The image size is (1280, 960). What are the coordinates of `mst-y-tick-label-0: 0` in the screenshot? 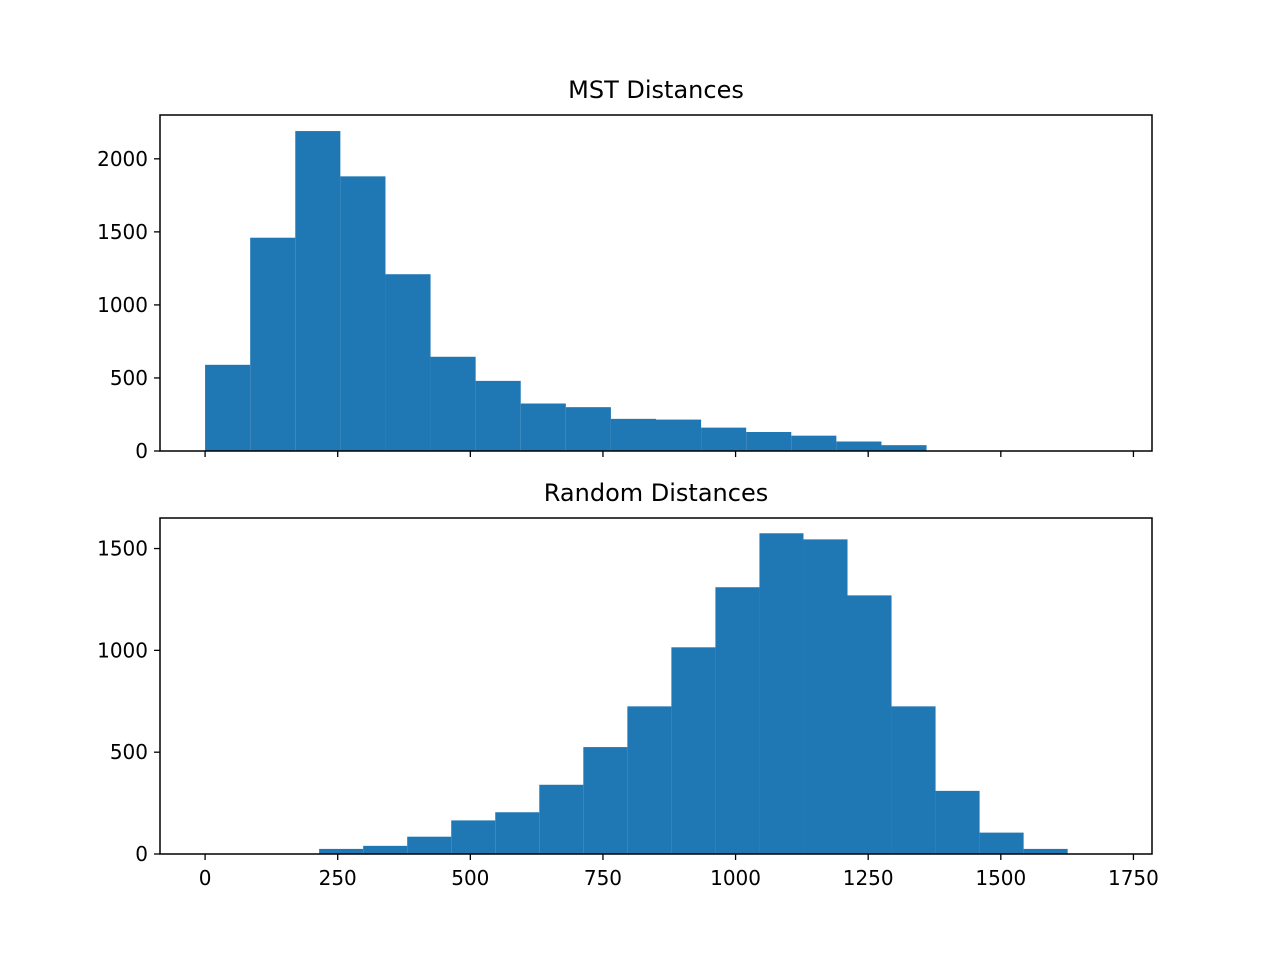 It's located at (141, 451).